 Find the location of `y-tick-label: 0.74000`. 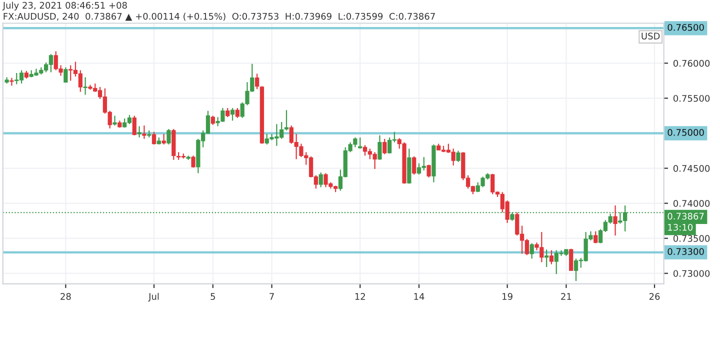

y-tick-label: 0.74000 is located at coordinates (691, 203).